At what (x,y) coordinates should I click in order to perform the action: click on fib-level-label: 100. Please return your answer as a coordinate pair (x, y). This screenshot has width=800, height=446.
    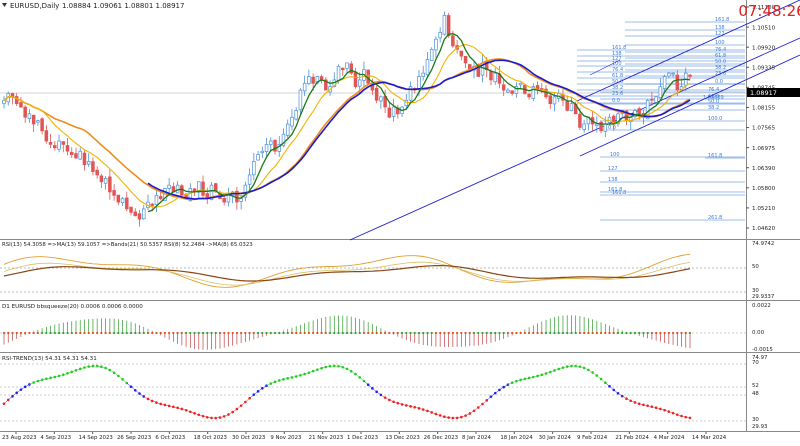
    Looking at the image, I should click on (615, 155).